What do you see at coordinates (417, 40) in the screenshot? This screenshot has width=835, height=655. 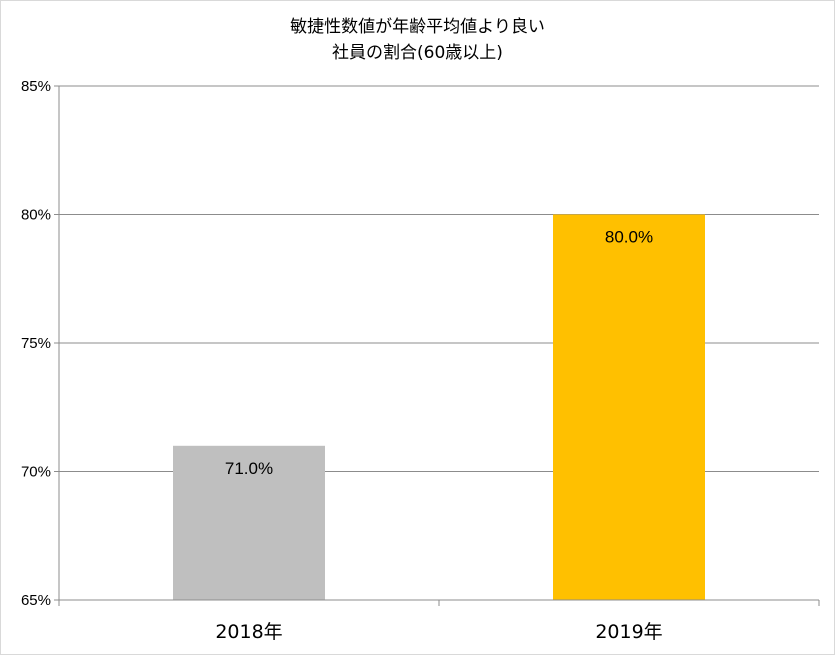 I see `chart-title: 敏捷性数値が年齢平均値より良い 社員の割合(60歳以上)` at bounding box center [417, 40].